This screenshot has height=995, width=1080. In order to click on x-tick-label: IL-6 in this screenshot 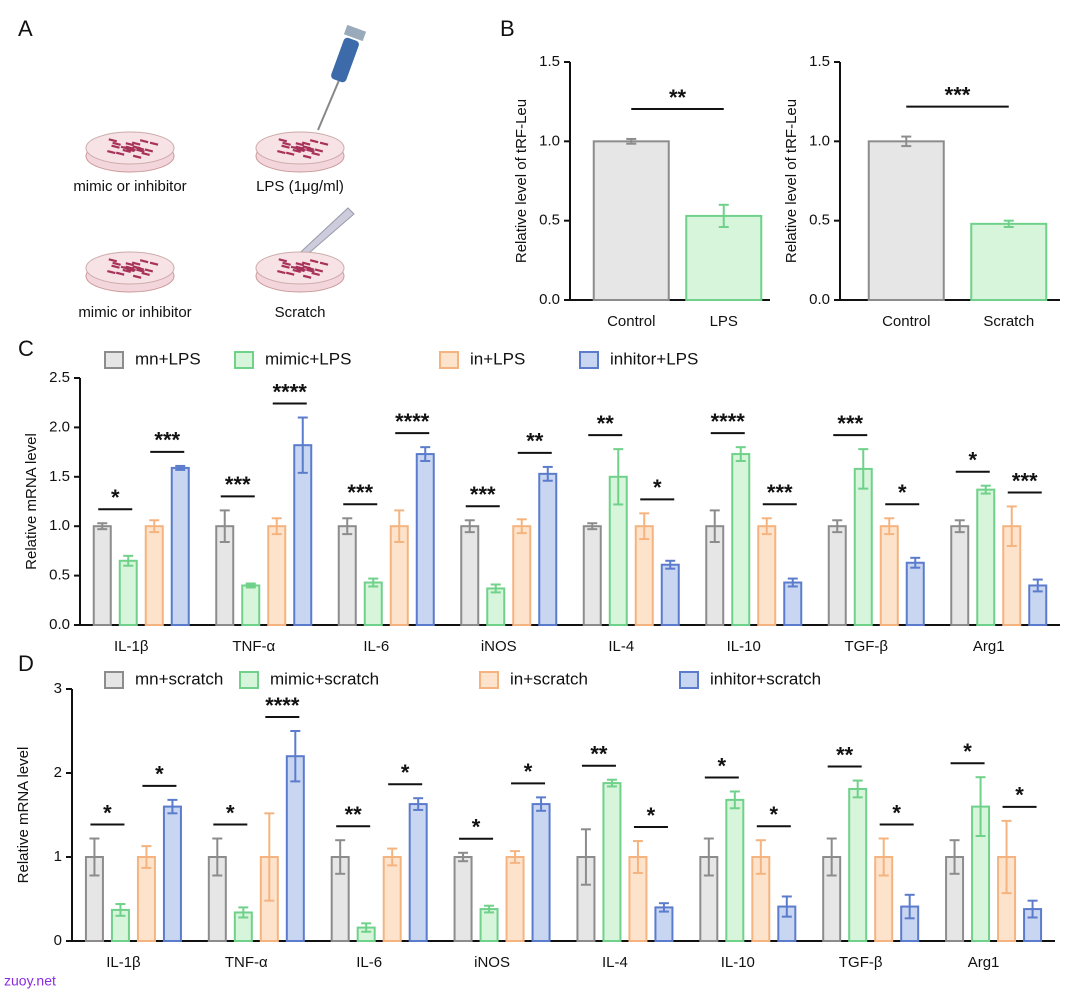, I will do `click(369, 962)`.